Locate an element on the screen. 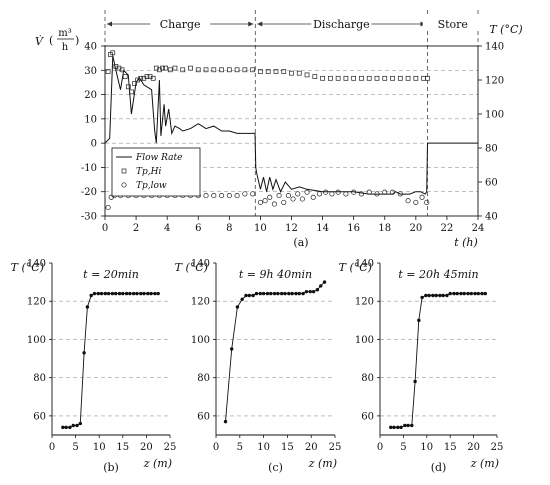  tick-label-x: 2 is located at coordinates (136, 228).